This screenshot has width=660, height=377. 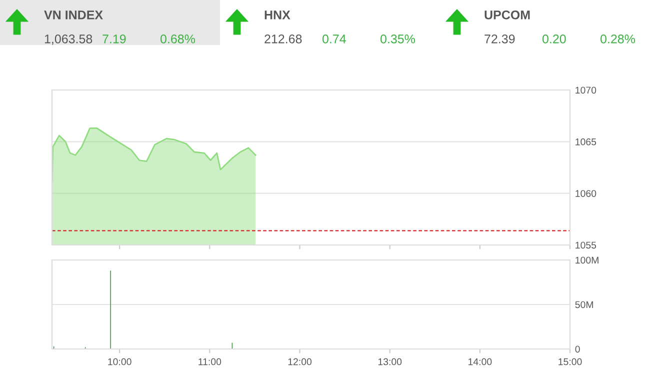 What do you see at coordinates (177, 39) in the screenshot?
I see `text: 0.68%` at bounding box center [177, 39].